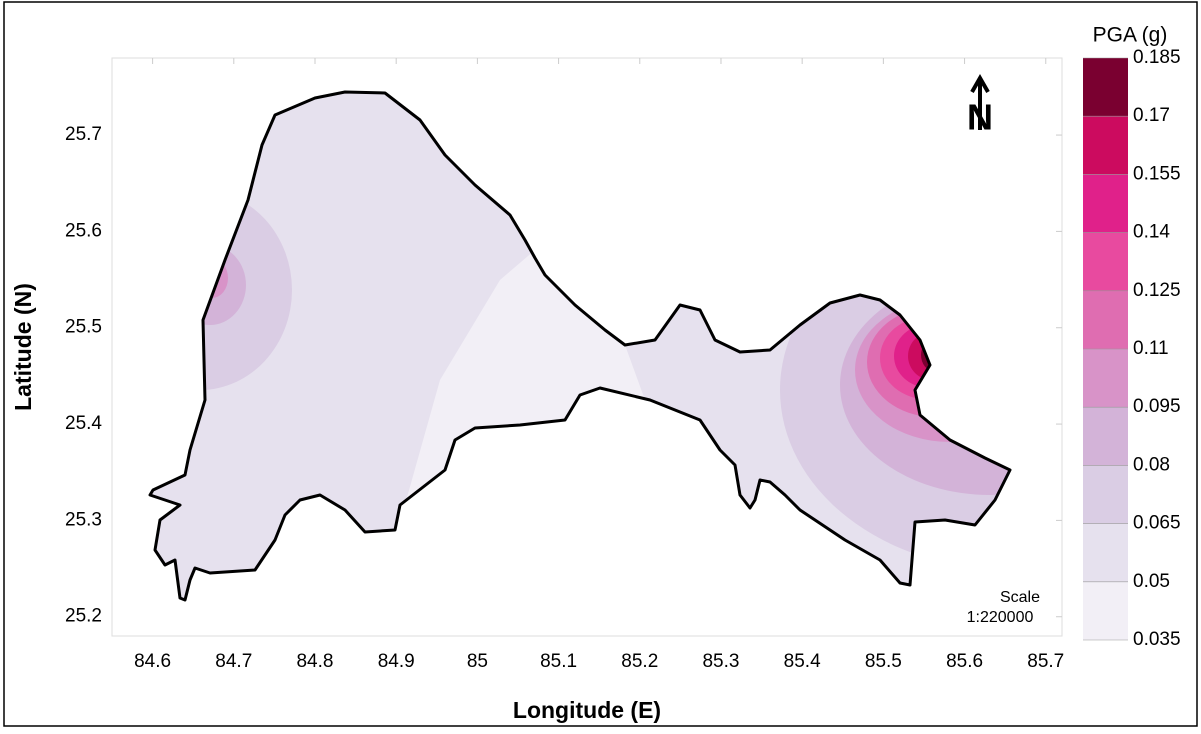 The image size is (1201, 734). I want to click on north-arrow-head, so click(980, 83).